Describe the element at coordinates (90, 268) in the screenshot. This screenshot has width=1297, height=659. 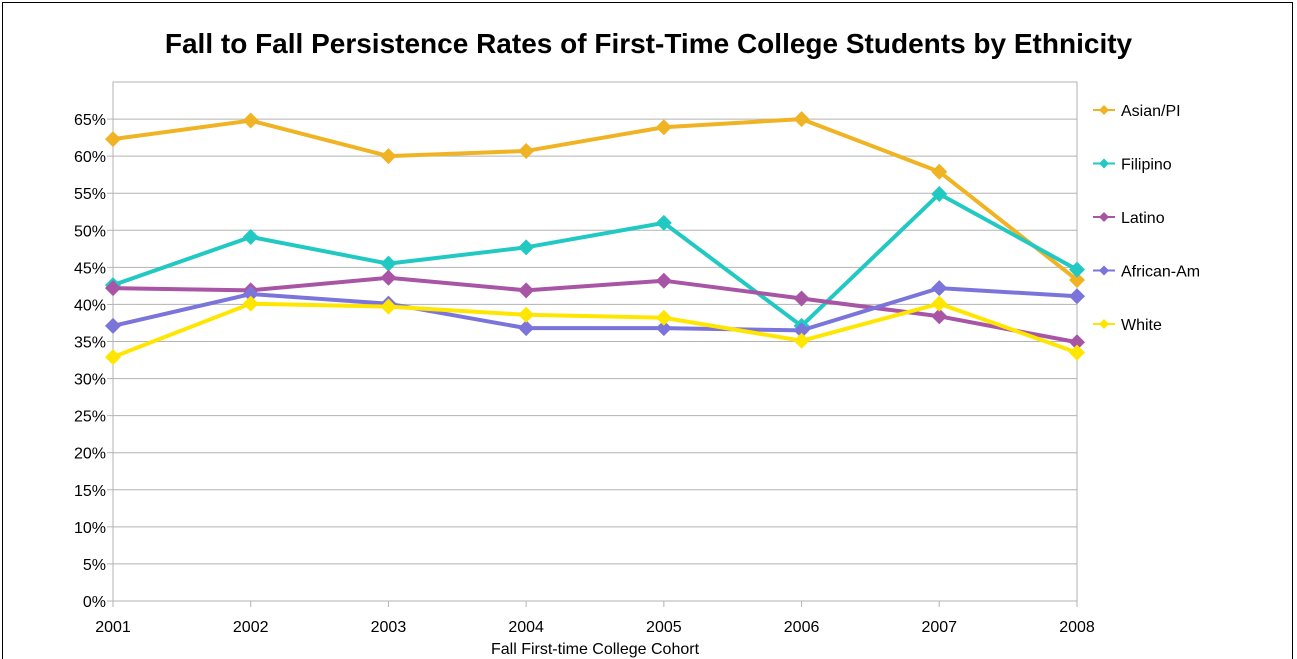
I see `y-tick-label: 45%` at that location.